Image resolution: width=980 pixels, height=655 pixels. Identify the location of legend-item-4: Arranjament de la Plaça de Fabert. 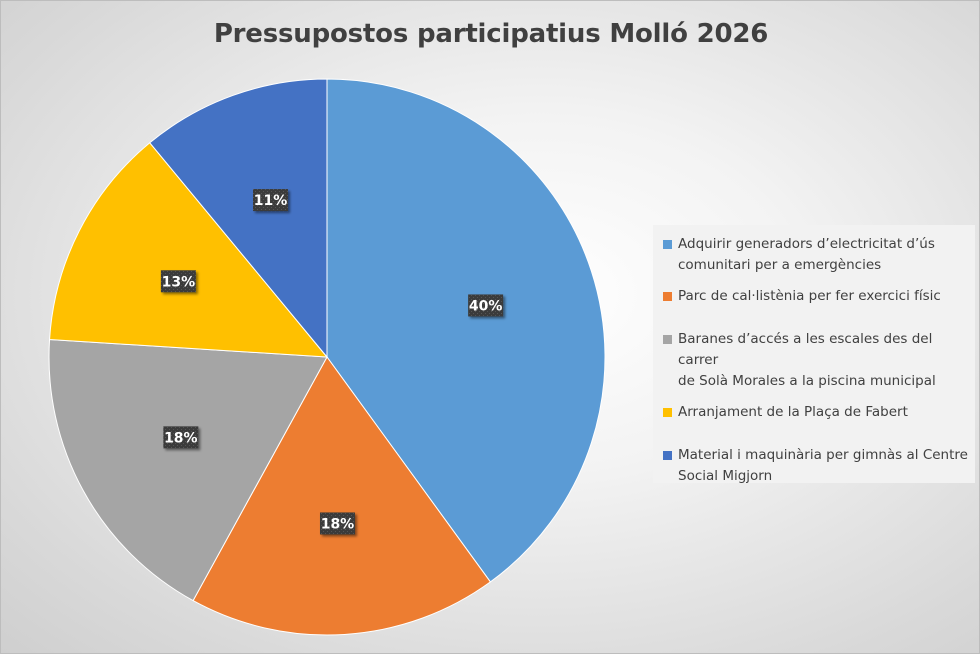
(819, 412).